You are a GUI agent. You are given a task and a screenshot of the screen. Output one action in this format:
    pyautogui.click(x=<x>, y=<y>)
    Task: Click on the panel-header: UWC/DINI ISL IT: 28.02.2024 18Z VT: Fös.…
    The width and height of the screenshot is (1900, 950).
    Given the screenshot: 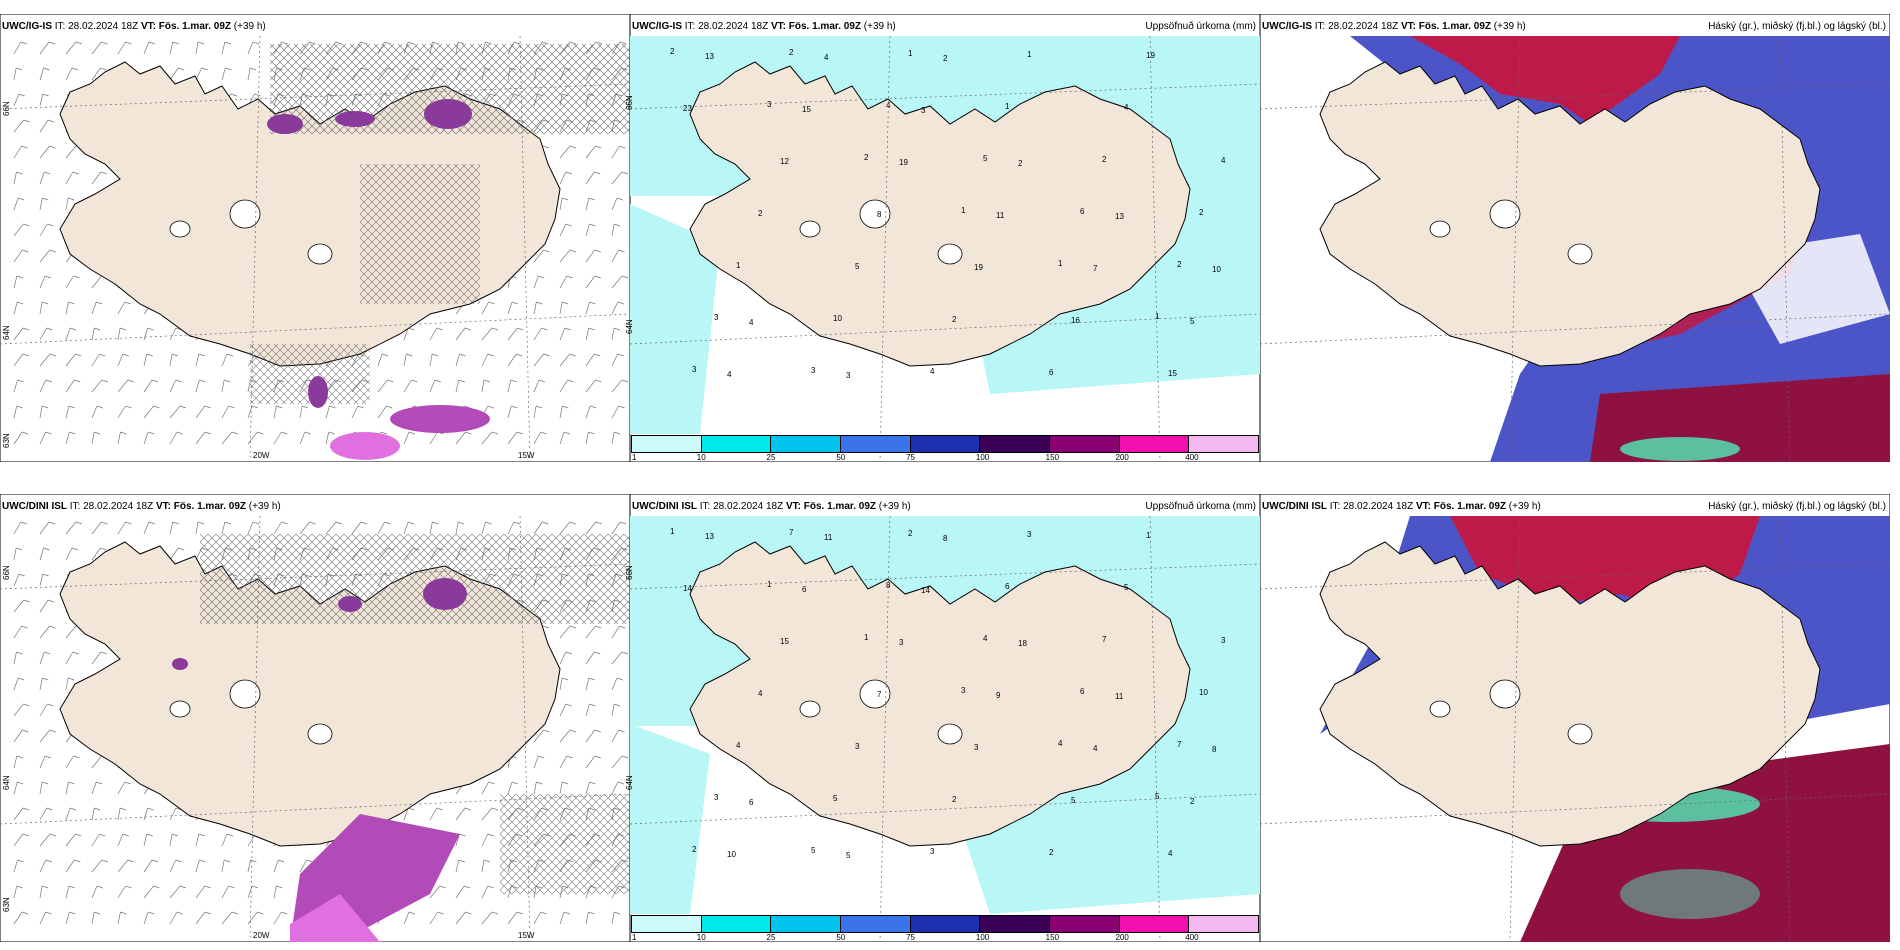 What is the action you would take?
    pyautogui.click(x=771, y=506)
    